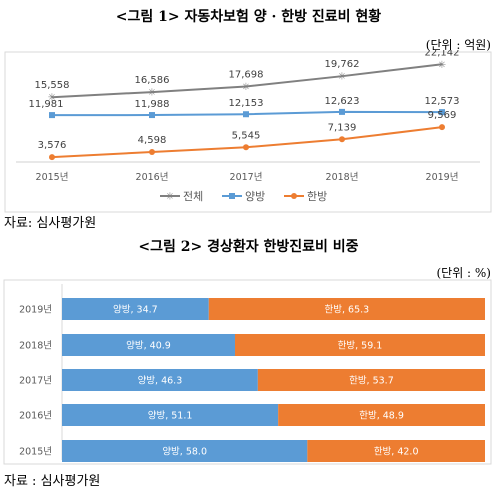  I want to click on series-line-, so click(247, 81).